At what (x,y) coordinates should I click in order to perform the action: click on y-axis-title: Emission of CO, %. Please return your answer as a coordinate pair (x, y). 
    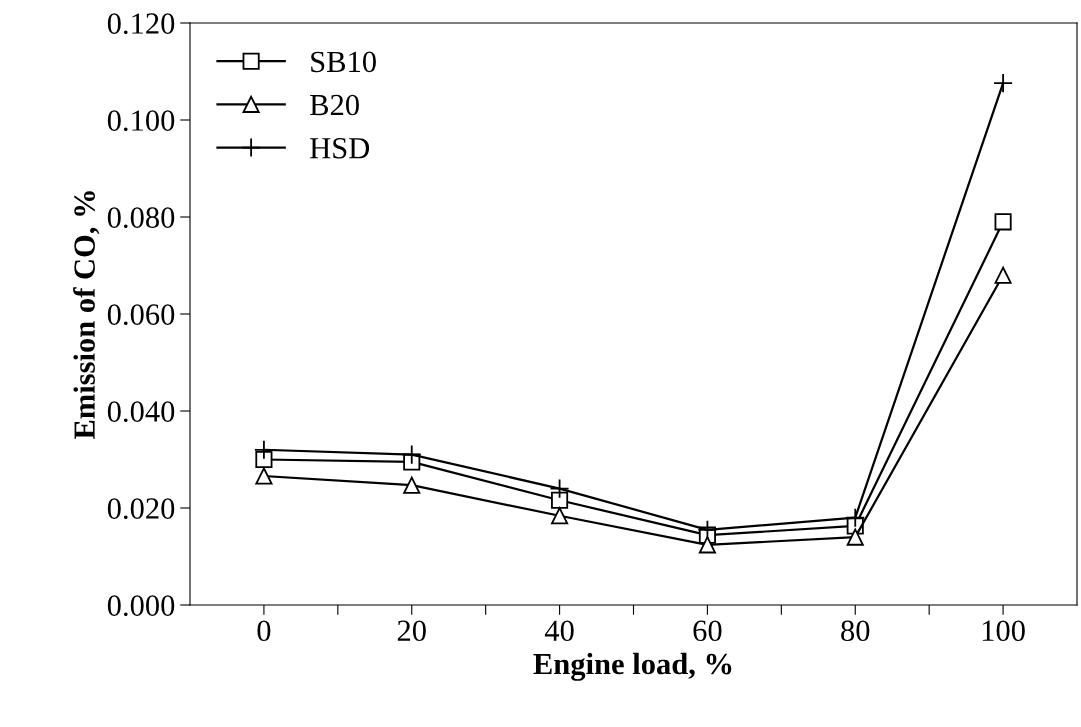
    Looking at the image, I should click on (86, 315).